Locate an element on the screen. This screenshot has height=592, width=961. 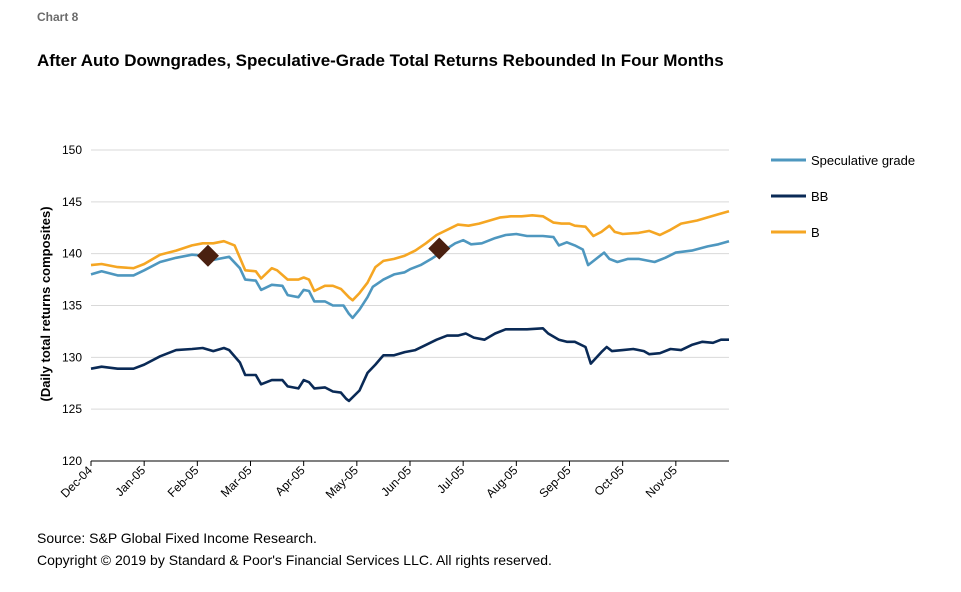
x-tick-label: May-05 is located at coordinates (342, 482).